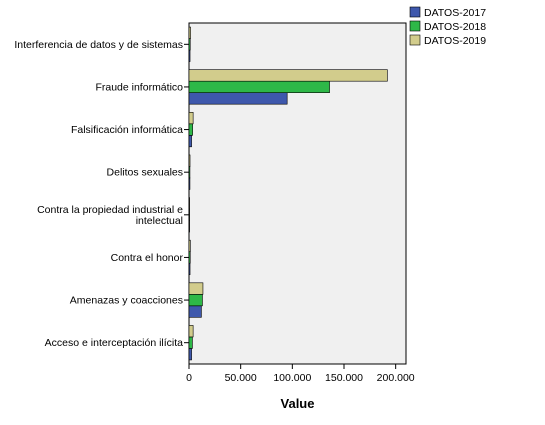 The width and height of the screenshot is (545, 425). I want to click on category-label: Delitos sexuales, so click(145, 173).